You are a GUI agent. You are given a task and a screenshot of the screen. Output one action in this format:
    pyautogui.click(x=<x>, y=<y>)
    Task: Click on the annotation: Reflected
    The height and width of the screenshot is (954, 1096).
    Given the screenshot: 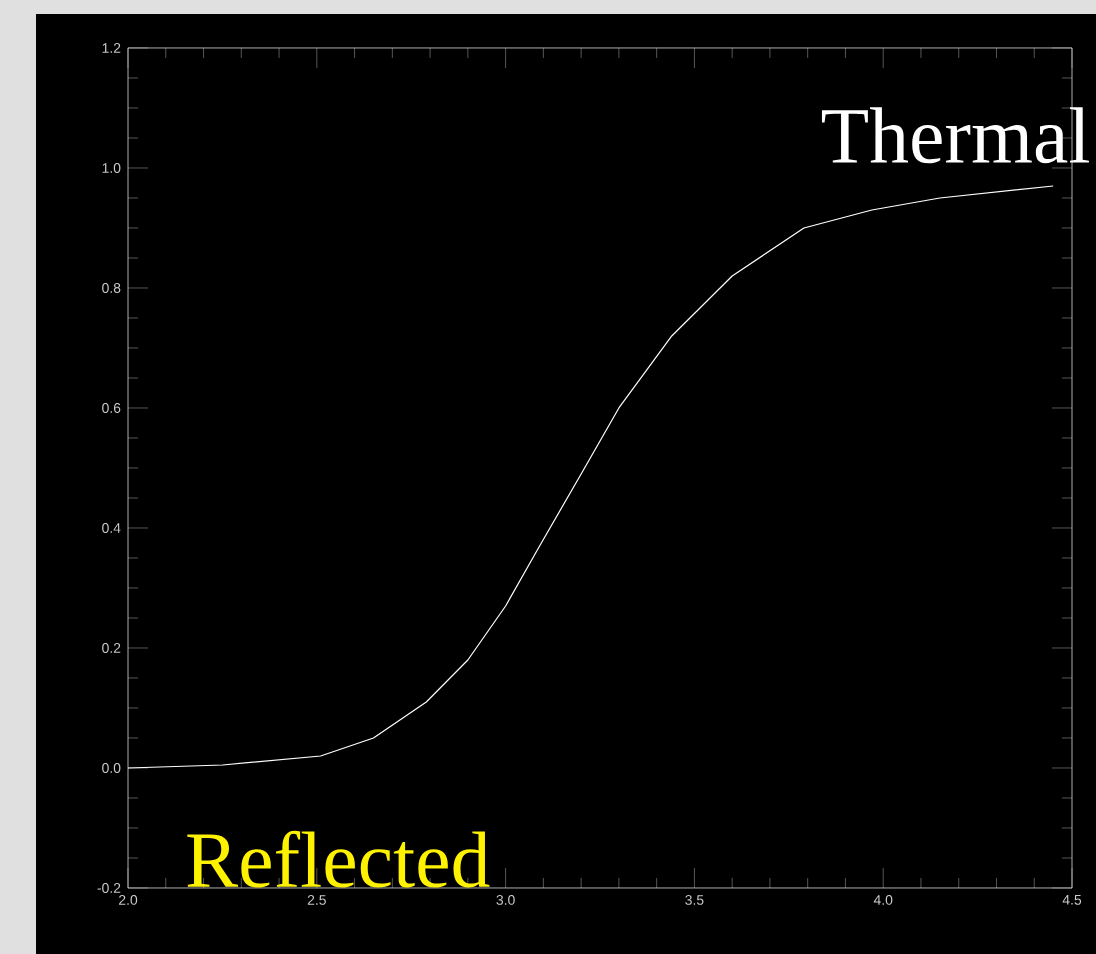 What is the action you would take?
    pyautogui.click(x=338, y=859)
    